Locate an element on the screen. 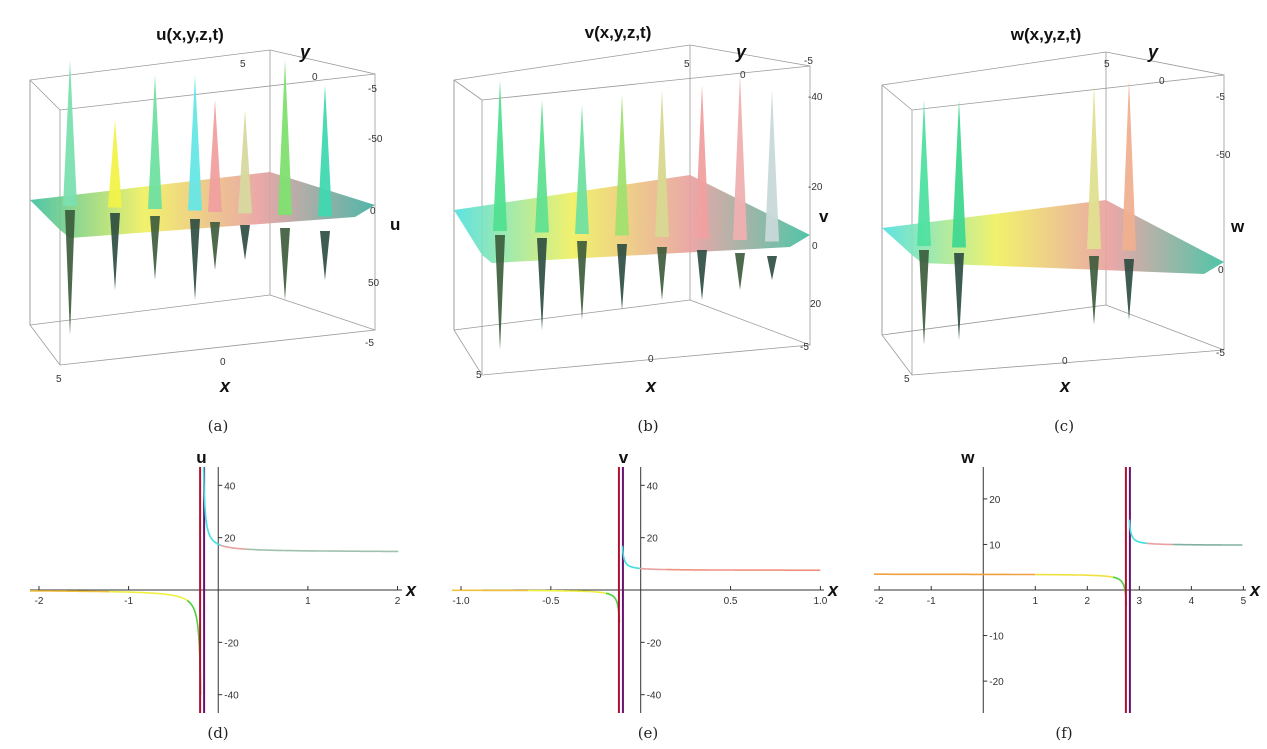  y-axis-label: v is located at coordinates (624, 457).